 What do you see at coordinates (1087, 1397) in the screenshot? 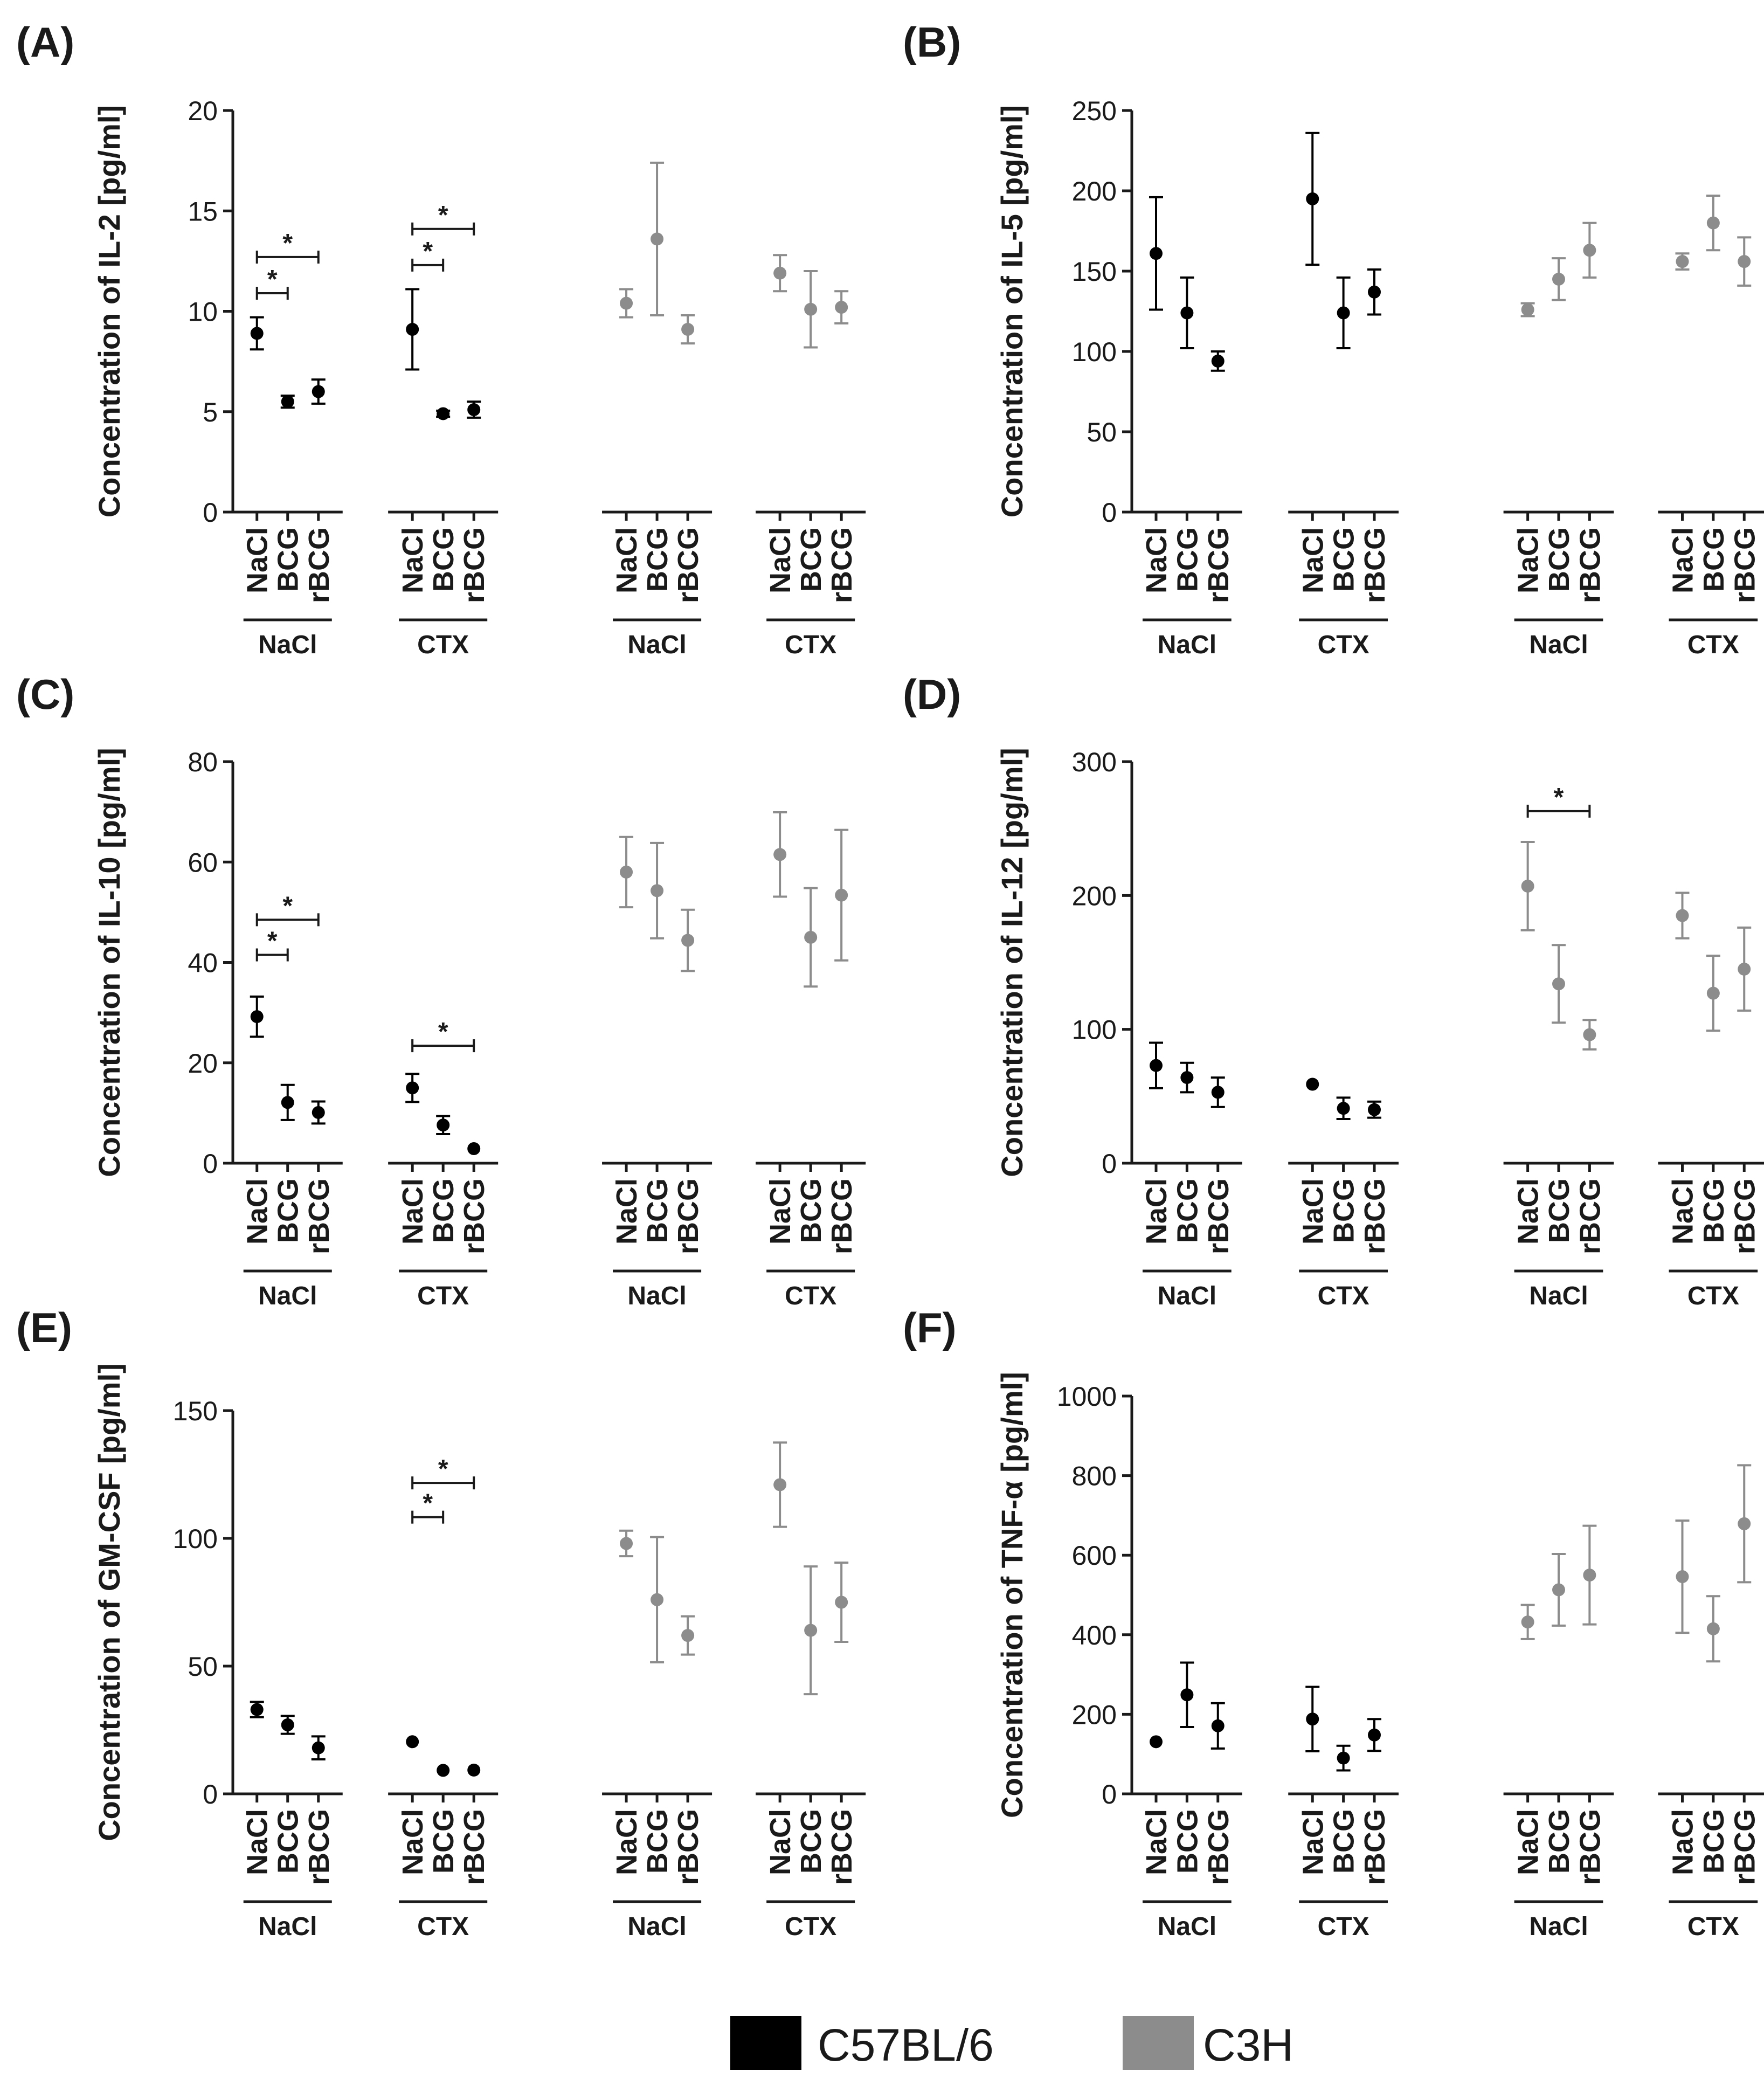
I see `y-tick-label: 1000` at bounding box center [1087, 1397].